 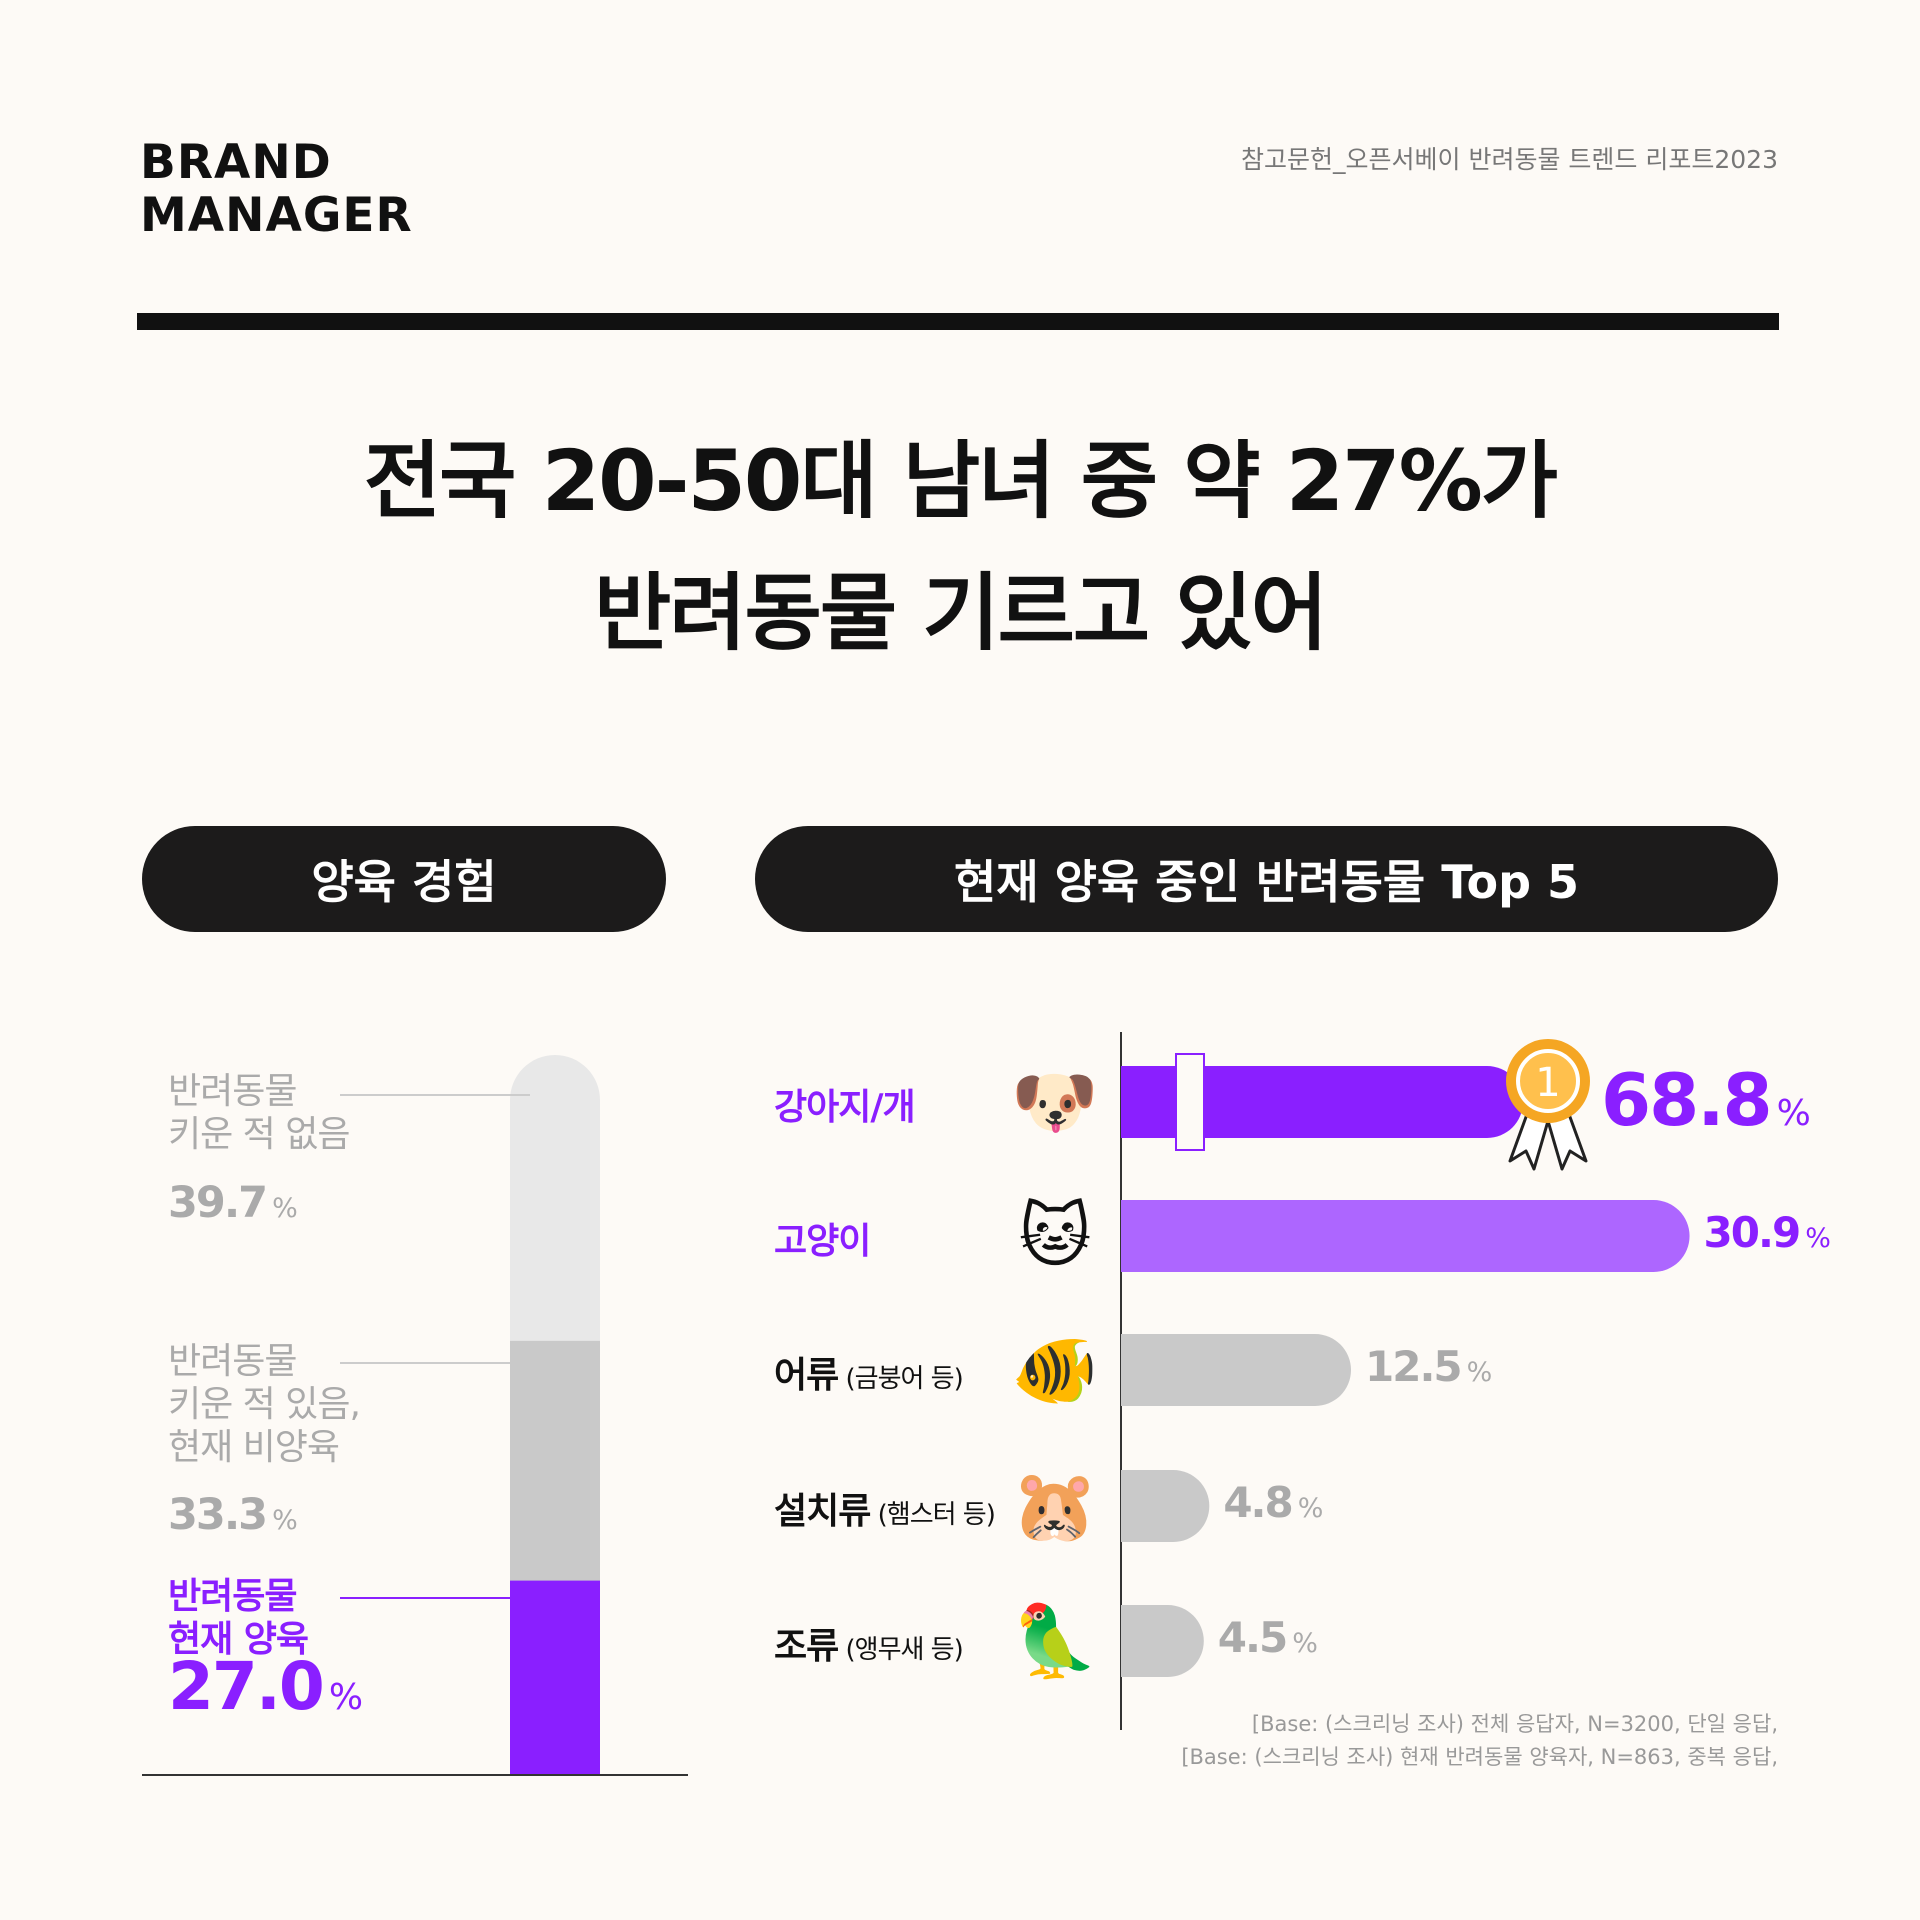 I want to click on bar-value-number-2: 12.5, so click(x=1414, y=1366).